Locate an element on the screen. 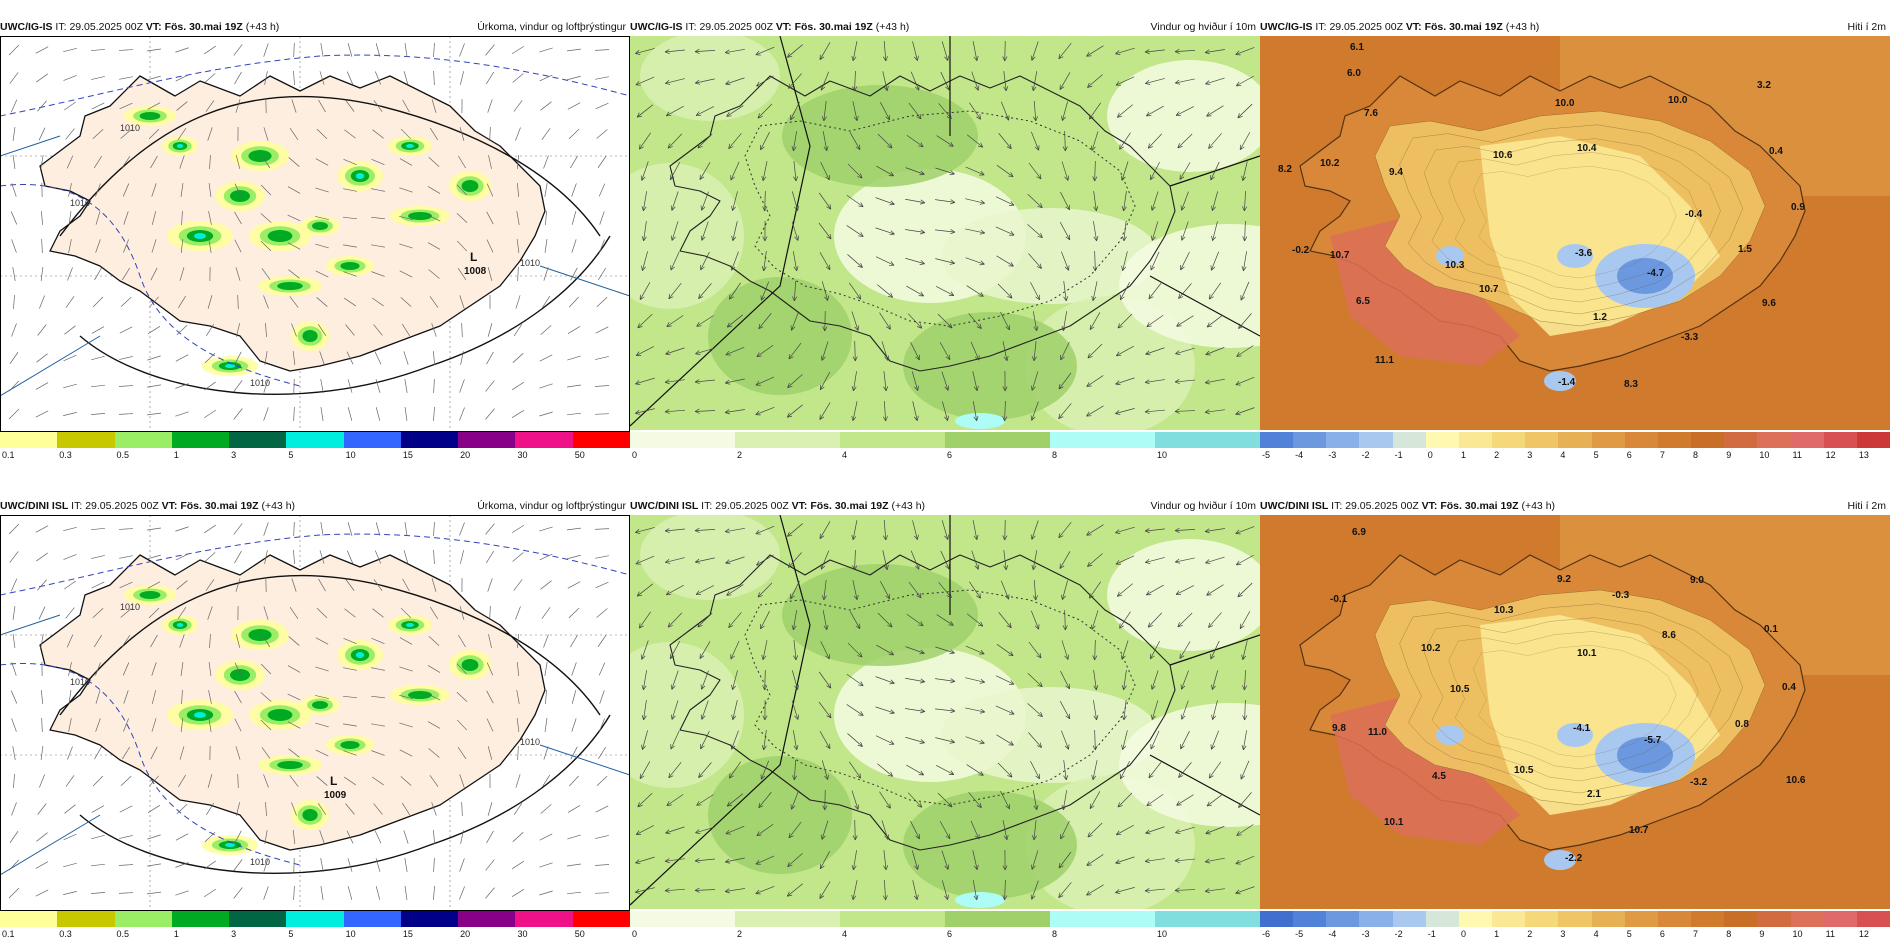 Image resolution: width=1900 pixels, height=952 pixels. vt-label: VT: is located at coordinates (784, 27).